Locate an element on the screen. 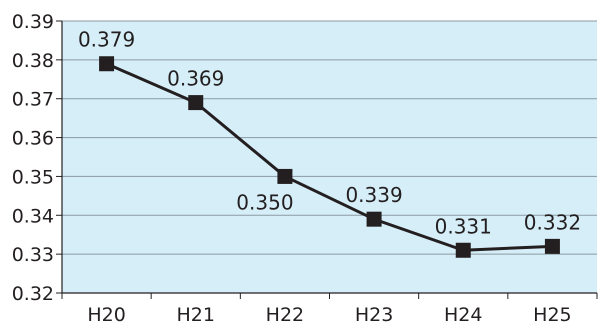  data-label: 0.369 is located at coordinates (195, 79).